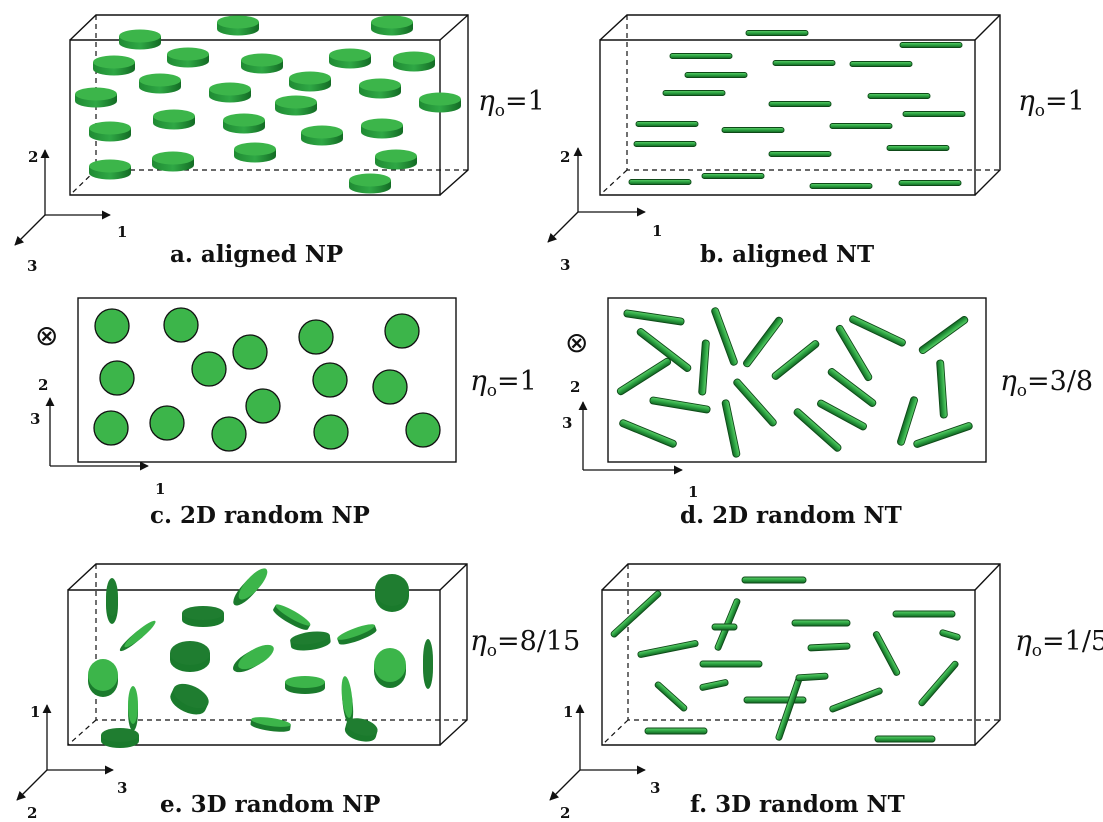  Describe the element at coordinates (35, 712) in the screenshot. I see `panel-e-axis-label-up: 1` at that location.